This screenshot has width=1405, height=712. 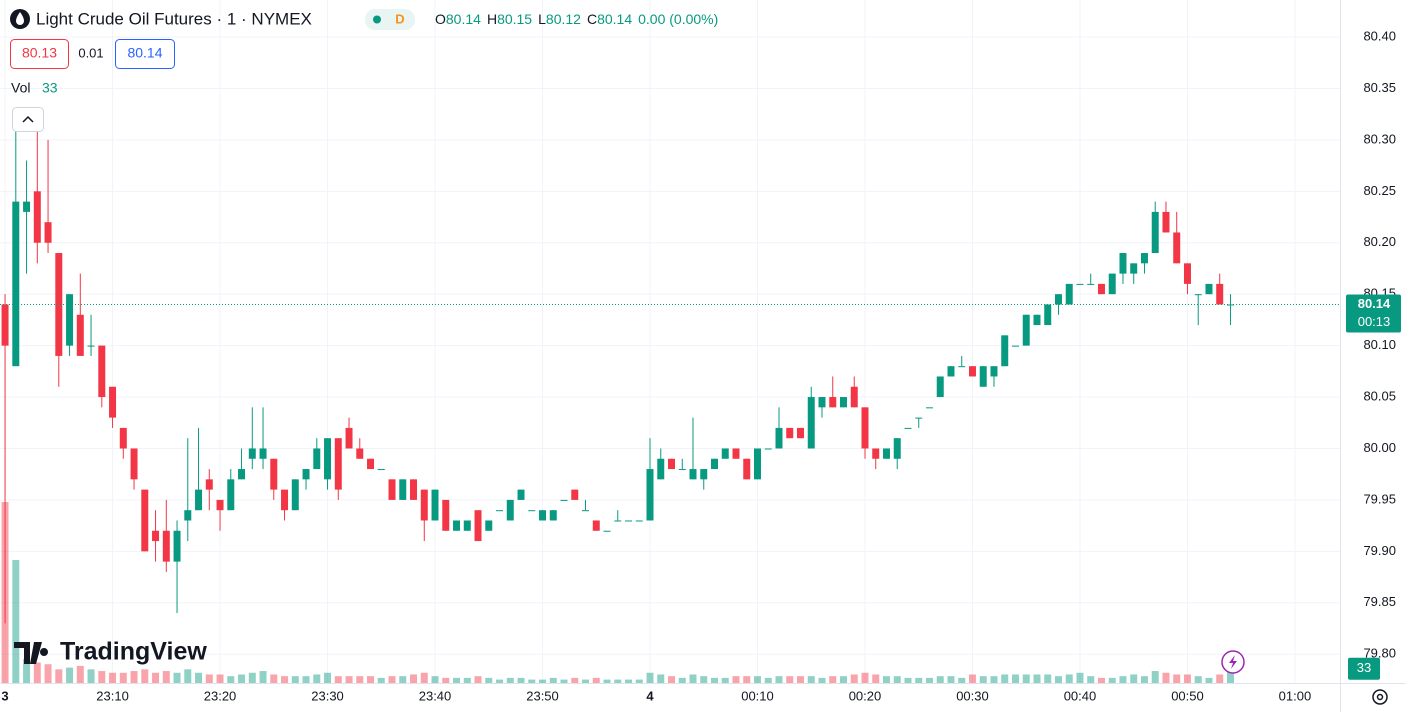 I want to click on volume-tag-text: 33, so click(x=1364, y=667).